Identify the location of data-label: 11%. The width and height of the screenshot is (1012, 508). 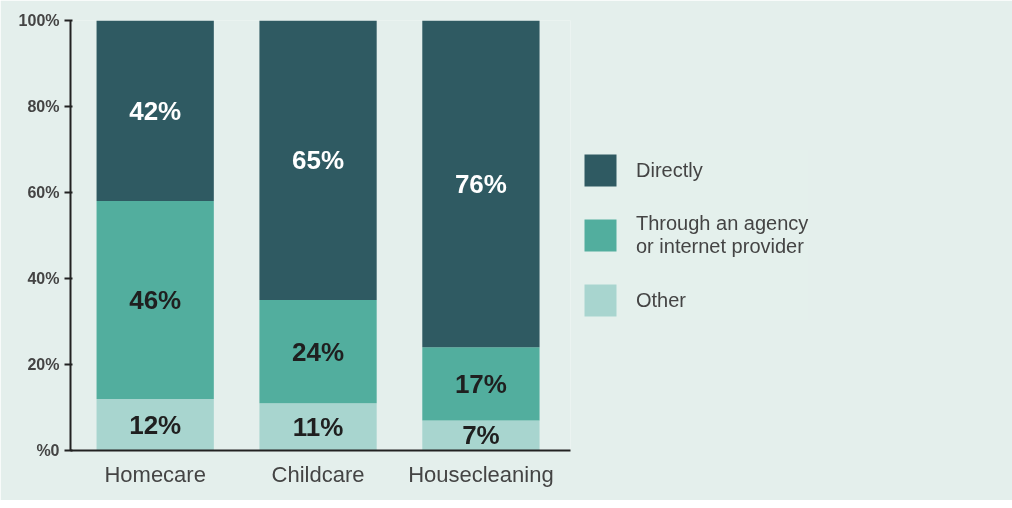
(318, 426).